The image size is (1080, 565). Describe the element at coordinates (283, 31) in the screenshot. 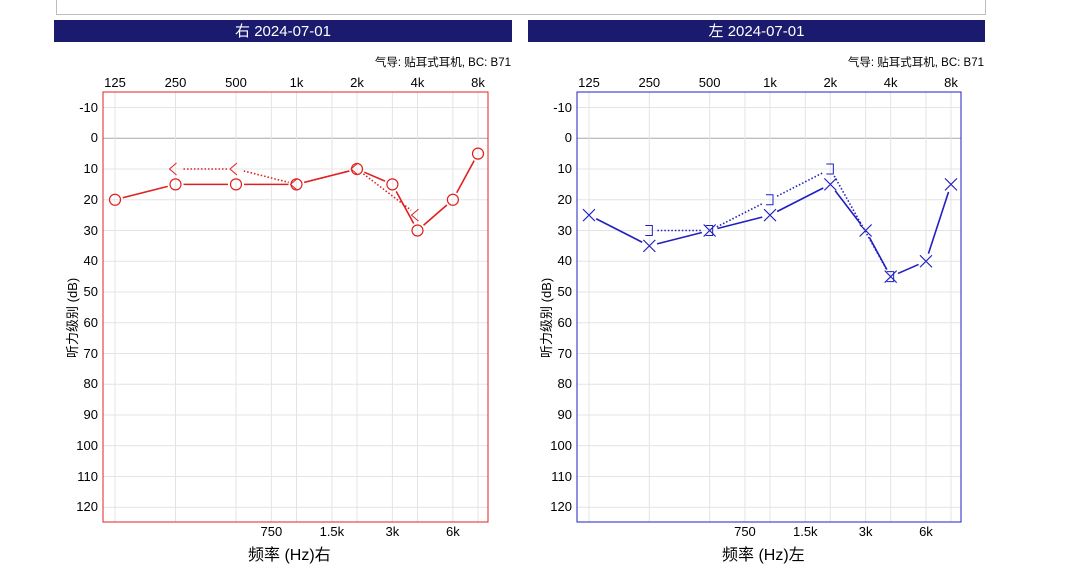

I see `chart-title: 右 2024-07-01` at that location.